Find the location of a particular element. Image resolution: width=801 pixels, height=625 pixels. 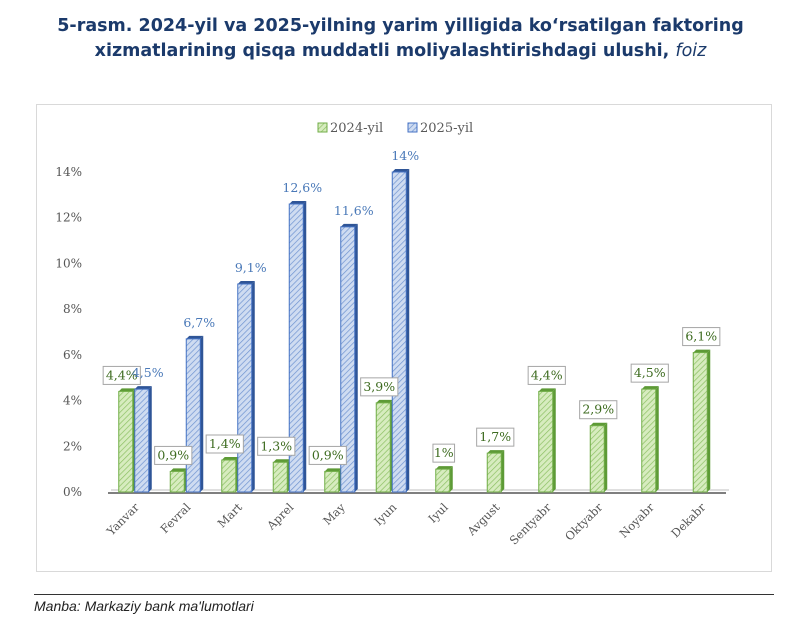

x-tick-label: Dekabr is located at coordinates (688, 520).